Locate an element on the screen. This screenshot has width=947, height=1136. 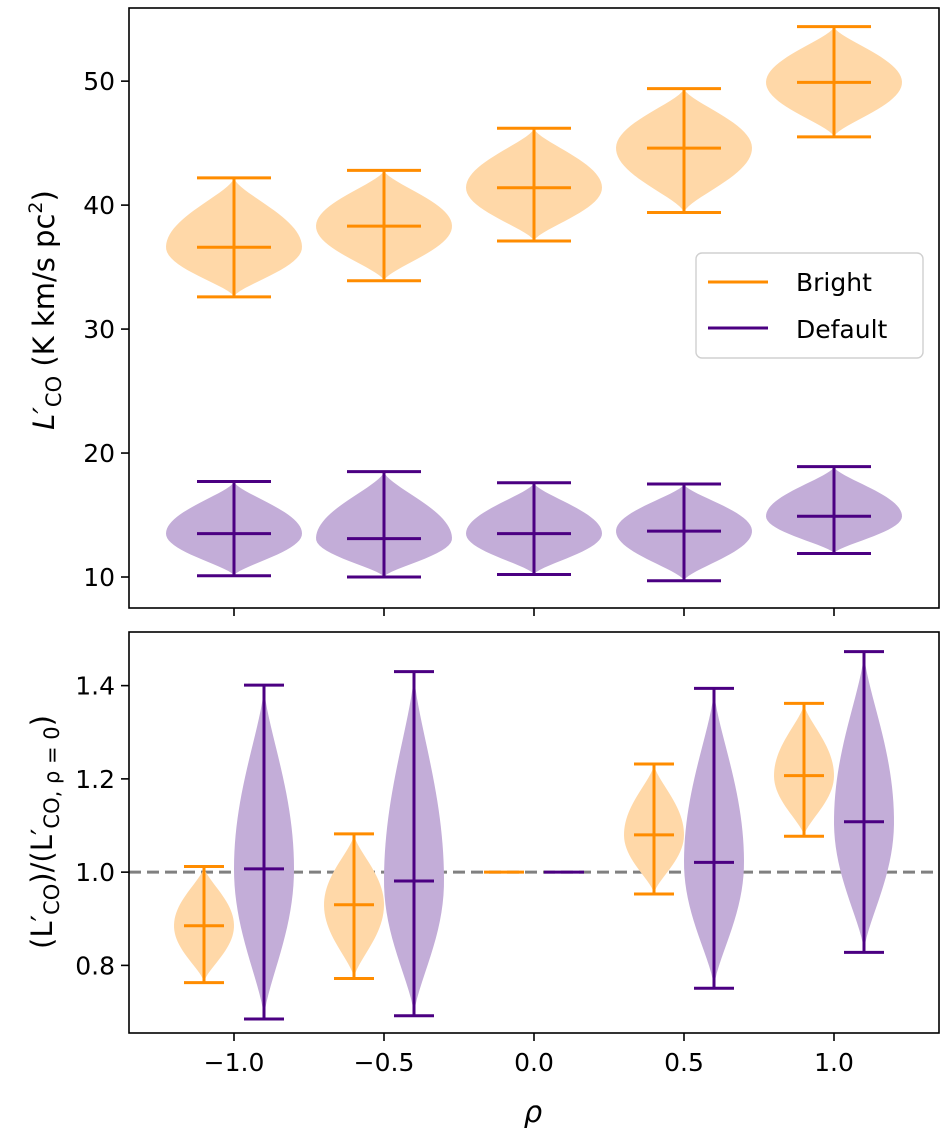
bottom-ylabel-part-c: ) is located at coordinates (42, 720).